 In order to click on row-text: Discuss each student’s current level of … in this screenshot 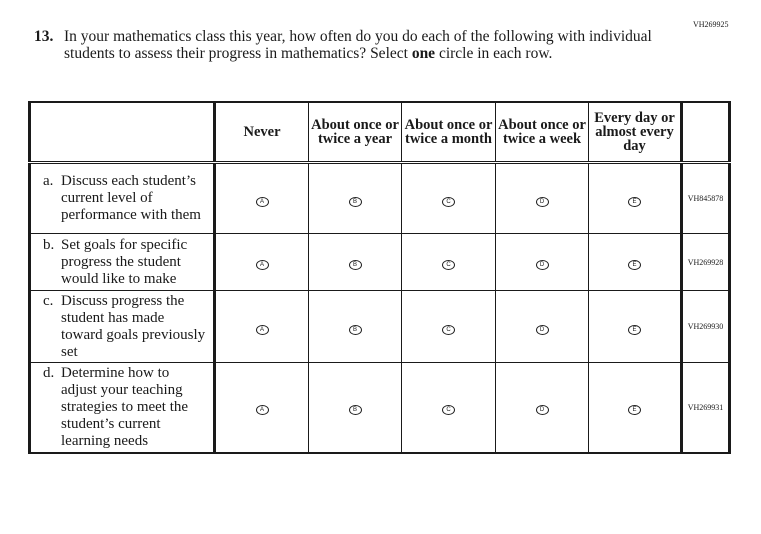, I will do `click(131, 198)`.